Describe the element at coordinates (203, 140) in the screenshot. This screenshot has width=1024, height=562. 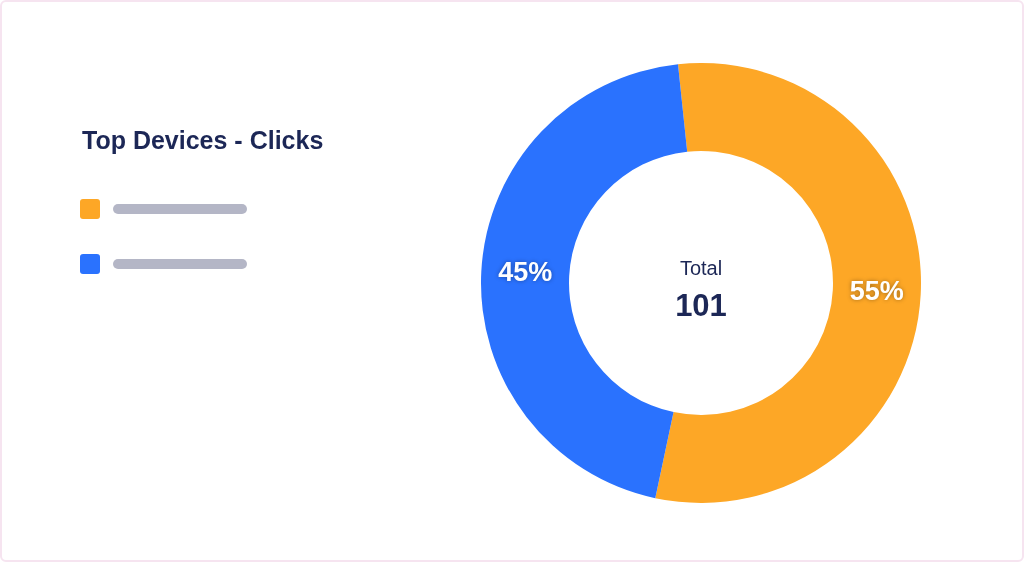
I see `text: Top Devices - Clicks` at that location.